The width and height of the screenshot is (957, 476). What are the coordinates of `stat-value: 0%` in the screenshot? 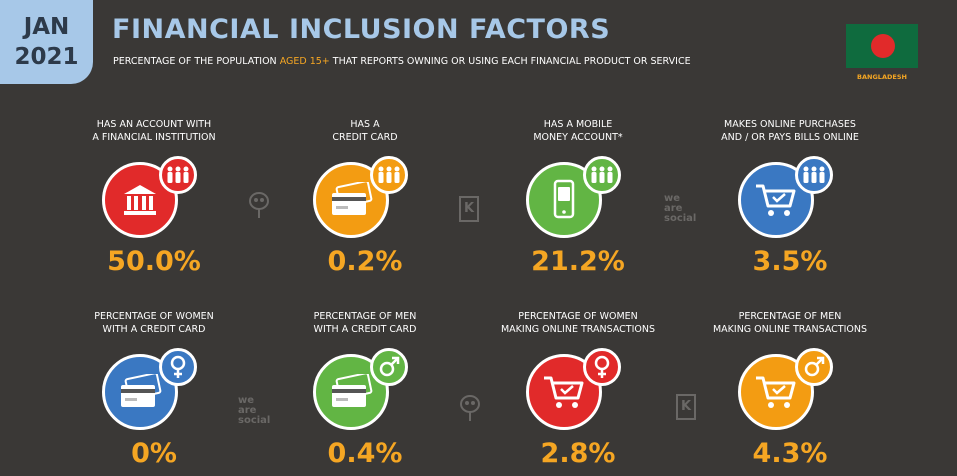 It's located at (154, 453).